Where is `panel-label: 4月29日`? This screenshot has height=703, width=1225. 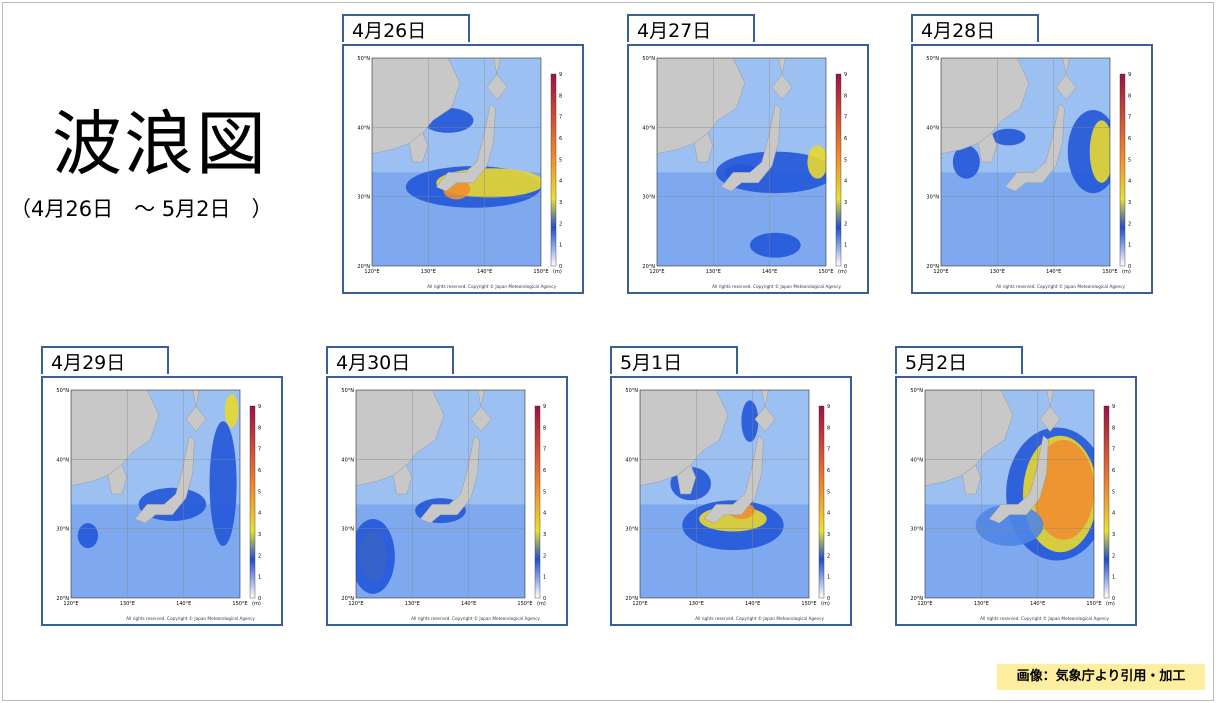 panel-label: 4月29日 is located at coordinates (105, 360).